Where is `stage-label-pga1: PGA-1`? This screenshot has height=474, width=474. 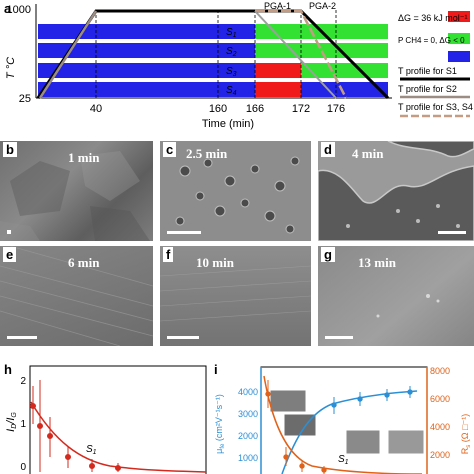
stage-label-pga1: PGA-1 is located at coordinates (277, 6).